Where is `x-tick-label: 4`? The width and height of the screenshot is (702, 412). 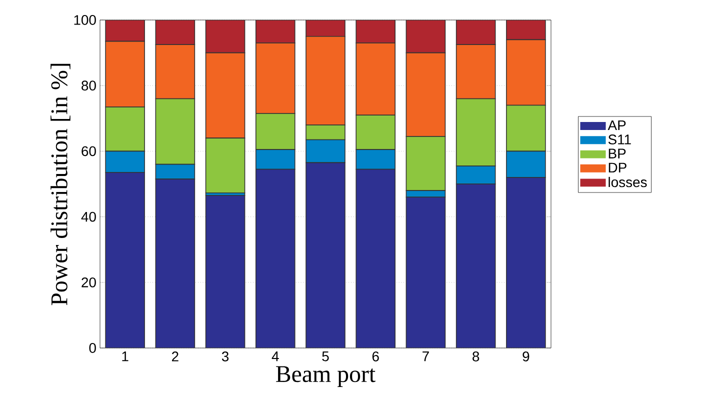 x-tick-label: 4 is located at coordinates (275, 357).